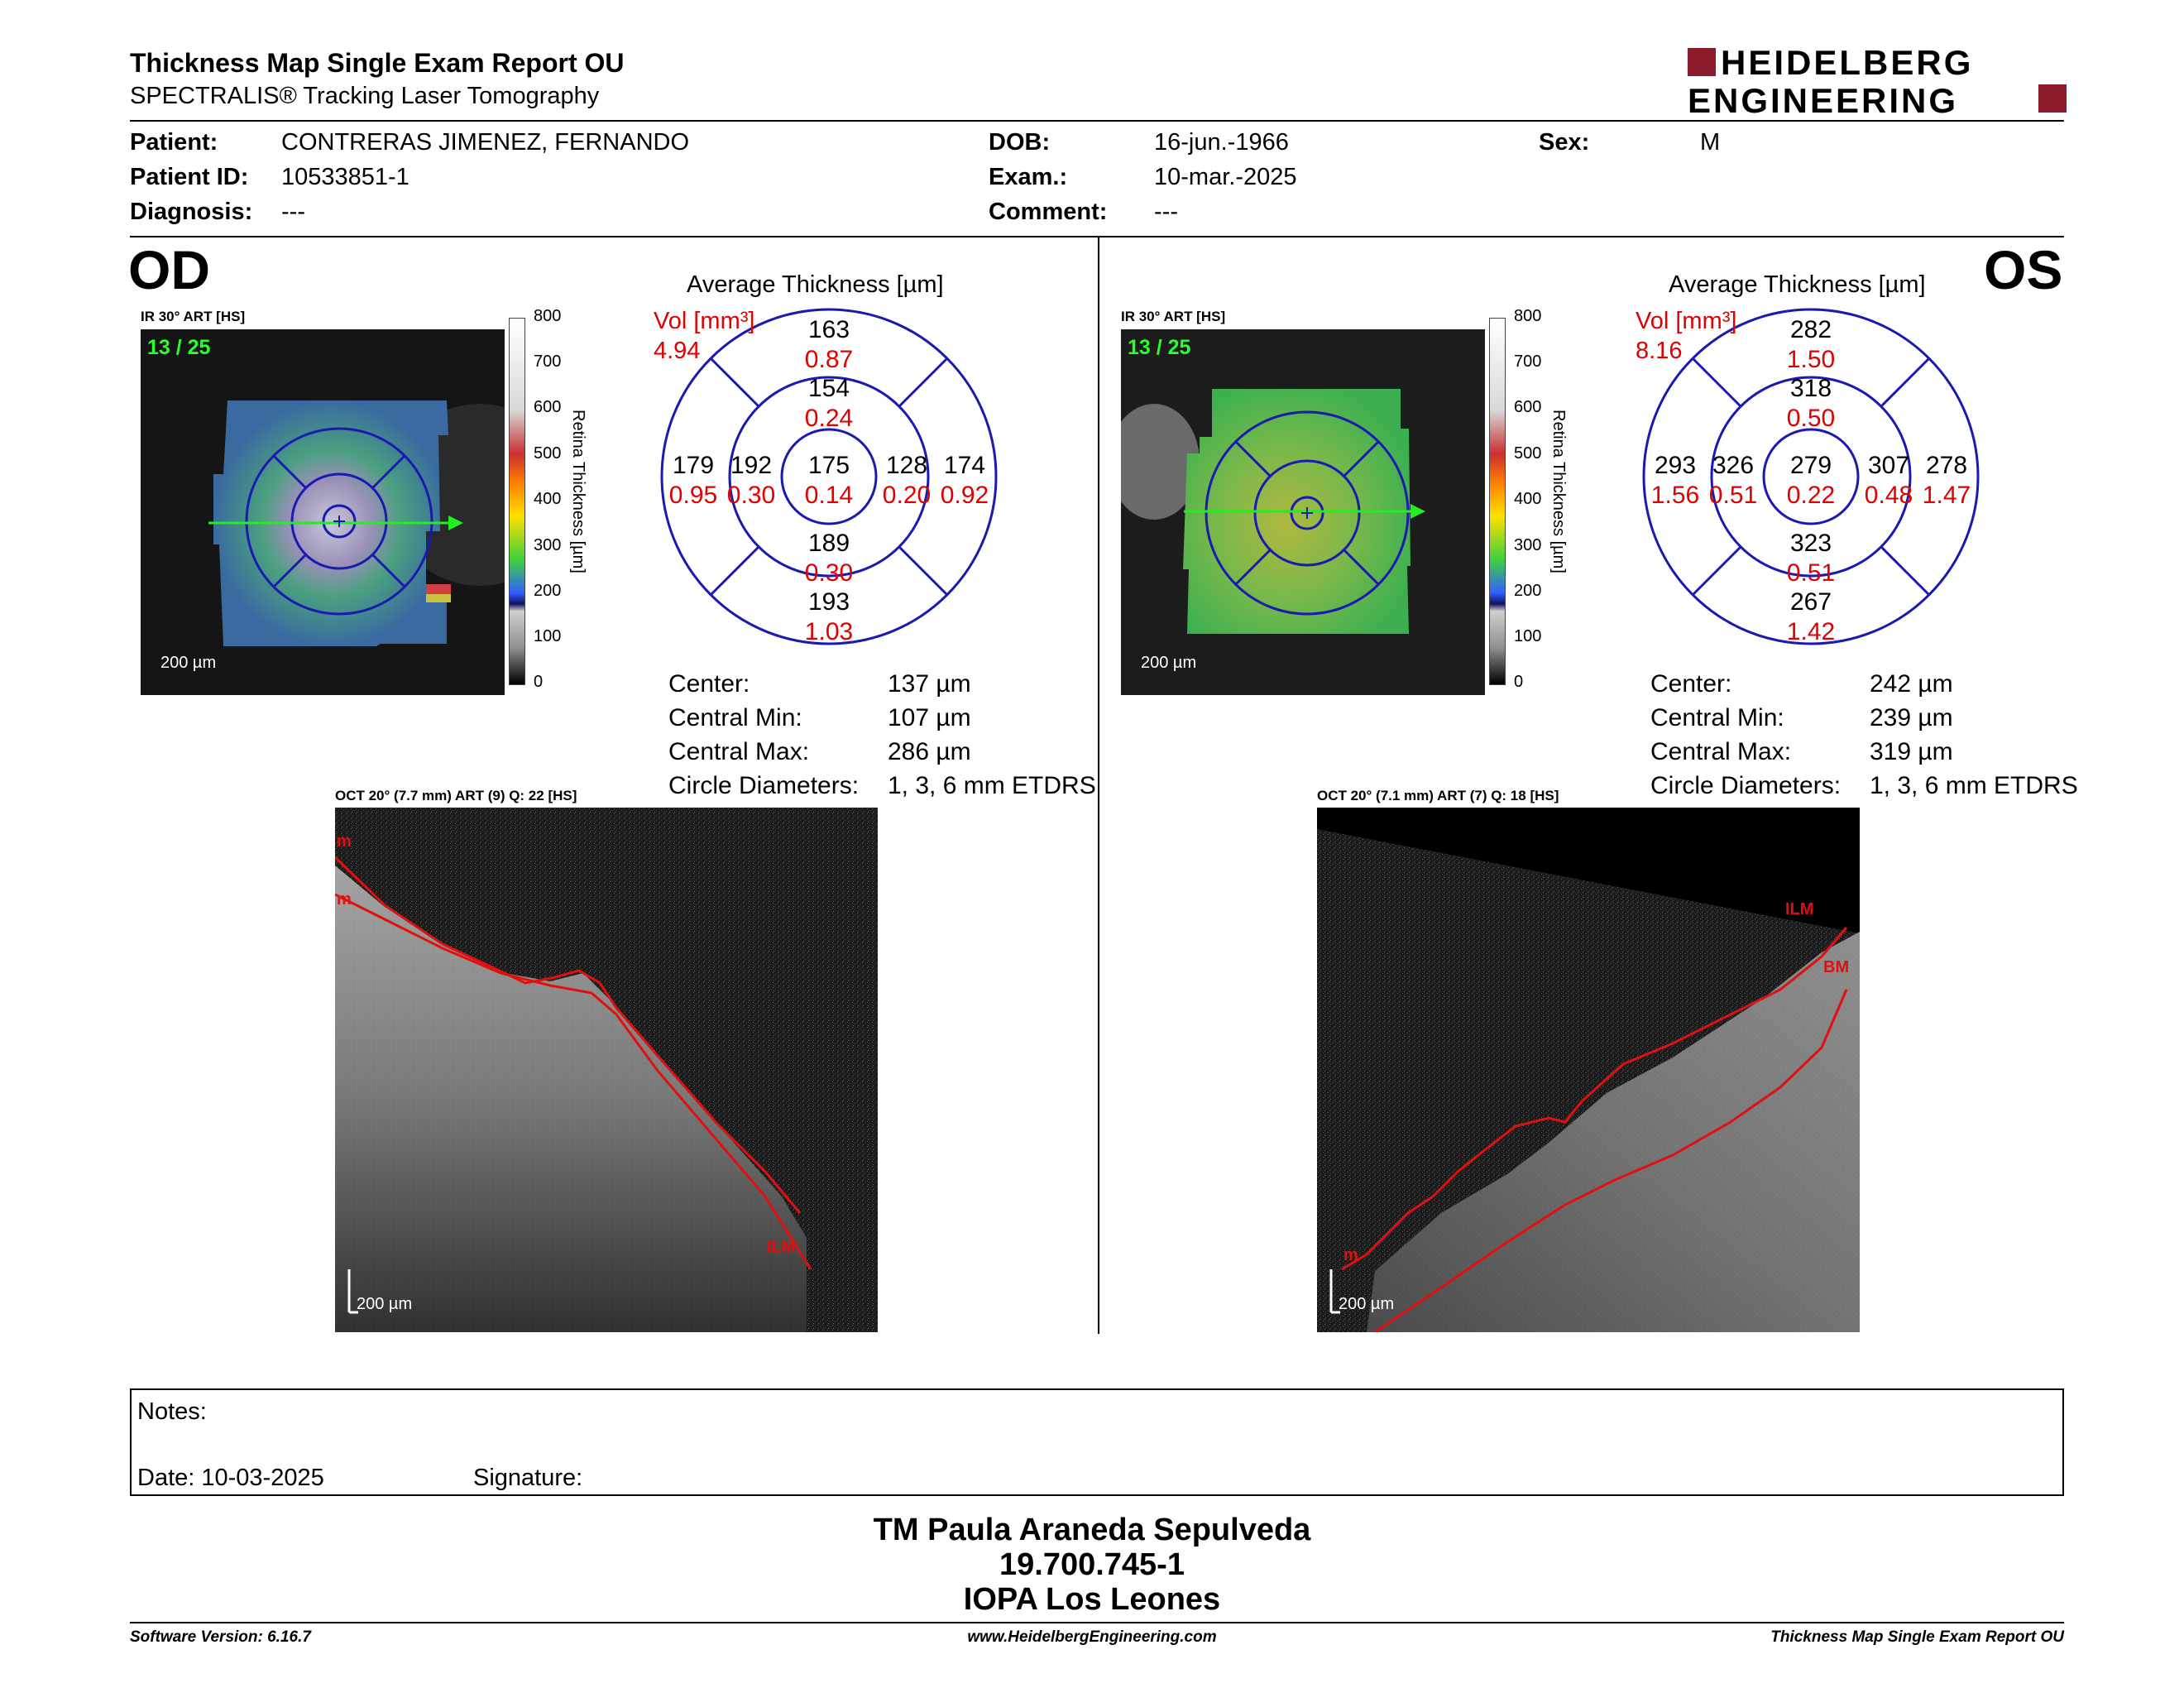  Describe the element at coordinates (1811, 573) in the screenshot. I see `os-inner-inf-vol: 0.51` at that location.